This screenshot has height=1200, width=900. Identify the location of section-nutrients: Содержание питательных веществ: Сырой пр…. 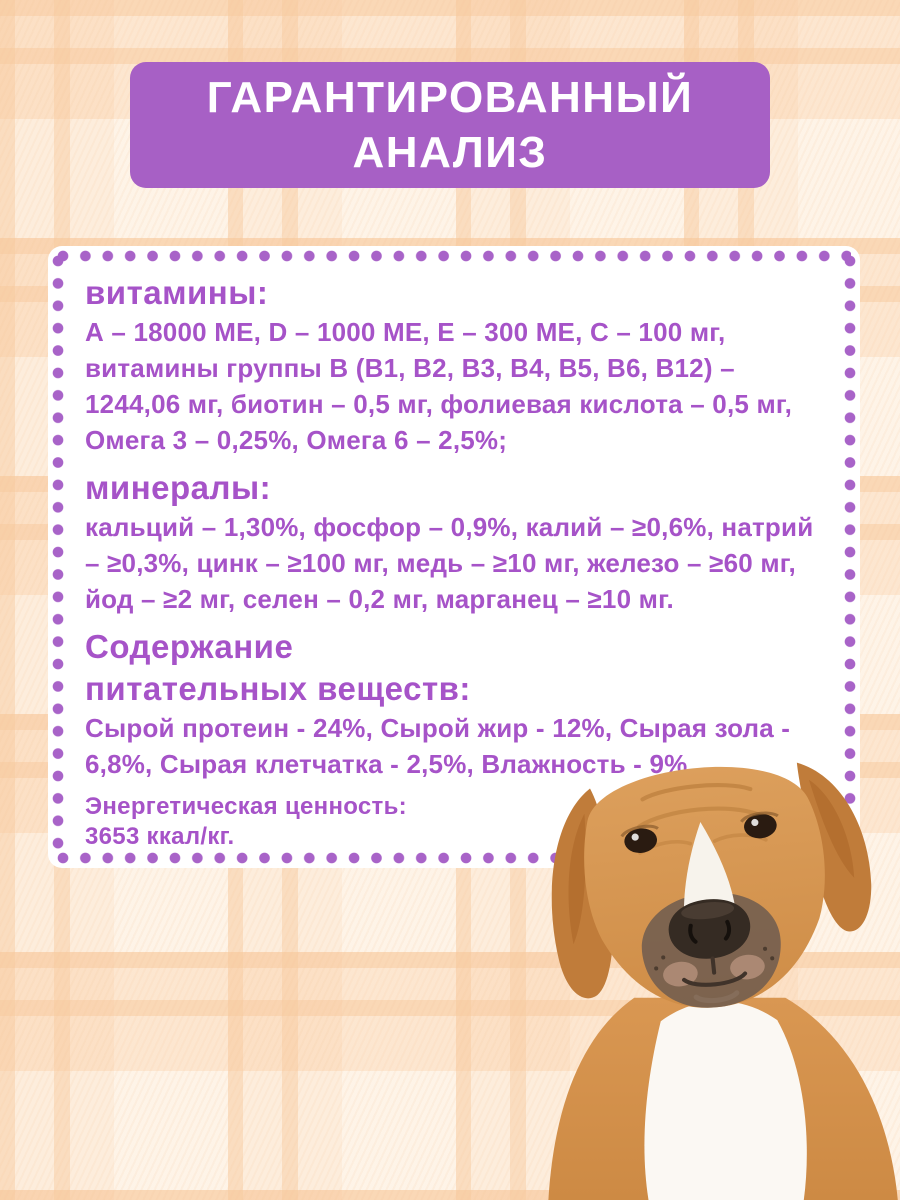
(457, 704).